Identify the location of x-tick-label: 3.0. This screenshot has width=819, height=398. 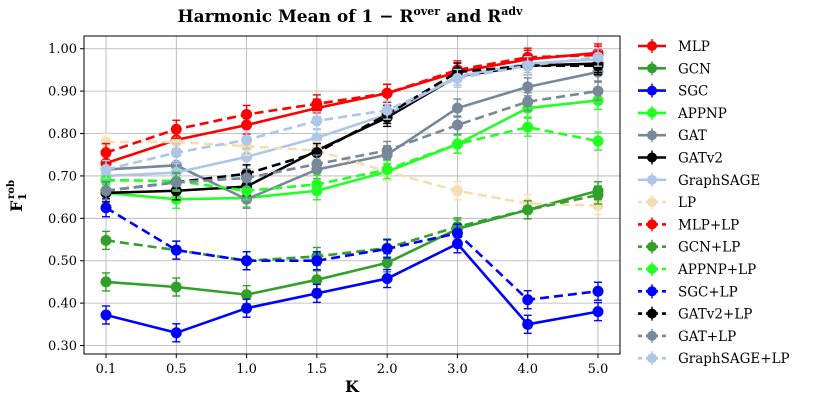
(457, 369).